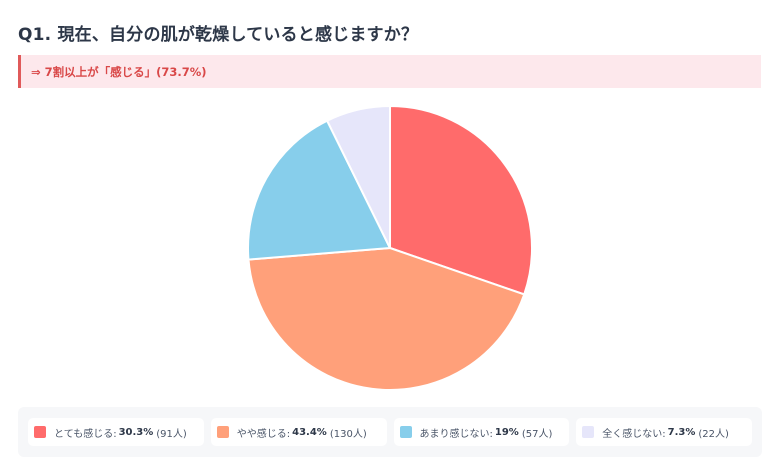 The image size is (780, 475). I want to click on legend-item-somewhat: やや感じる: 43.4% (130人), so click(298, 432).